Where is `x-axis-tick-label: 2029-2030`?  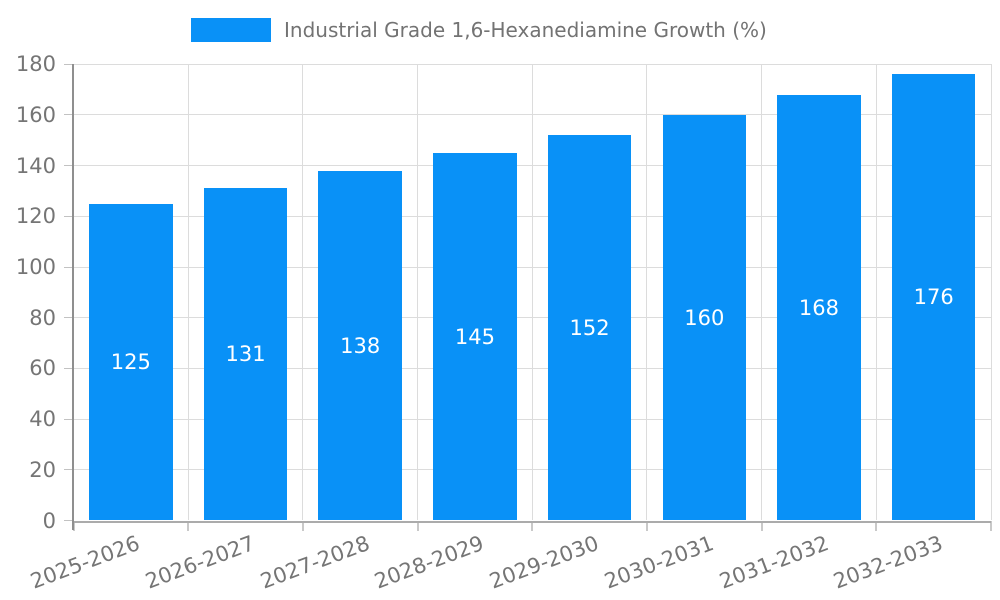
x-axis-tick-label: 2029-2030 is located at coordinates (544, 562).